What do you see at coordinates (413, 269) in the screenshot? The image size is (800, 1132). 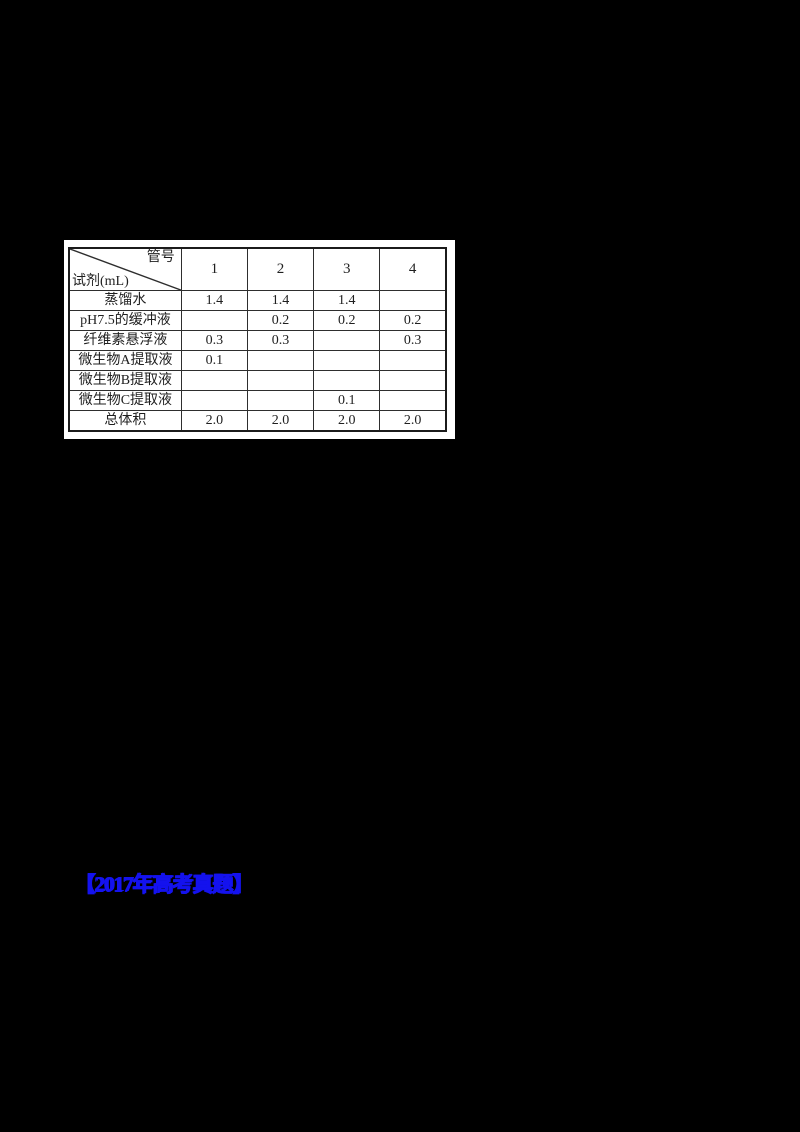 I see `column-header-4: 4` at bounding box center [413, 269].